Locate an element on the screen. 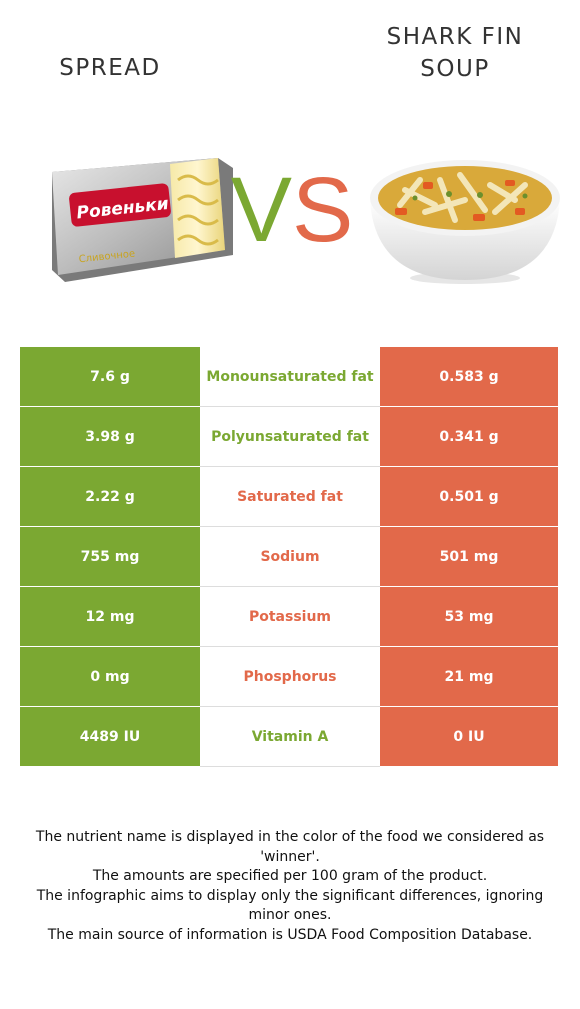 This screenshot has width=580, height=1009. nutrient-name: Potassium is located at coordinates (290, 616).